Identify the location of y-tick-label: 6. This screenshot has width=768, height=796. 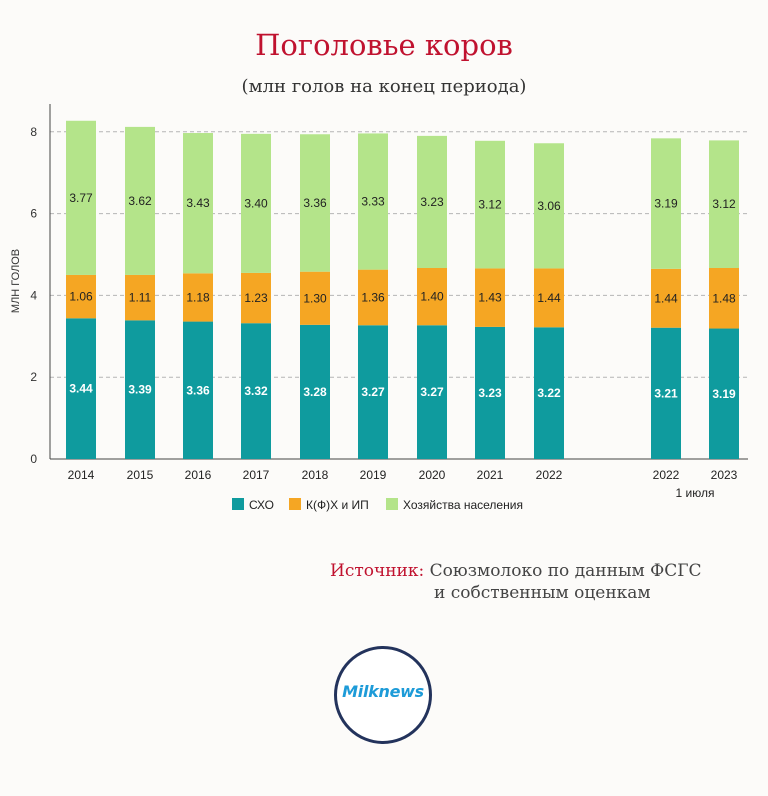
(33, 214).